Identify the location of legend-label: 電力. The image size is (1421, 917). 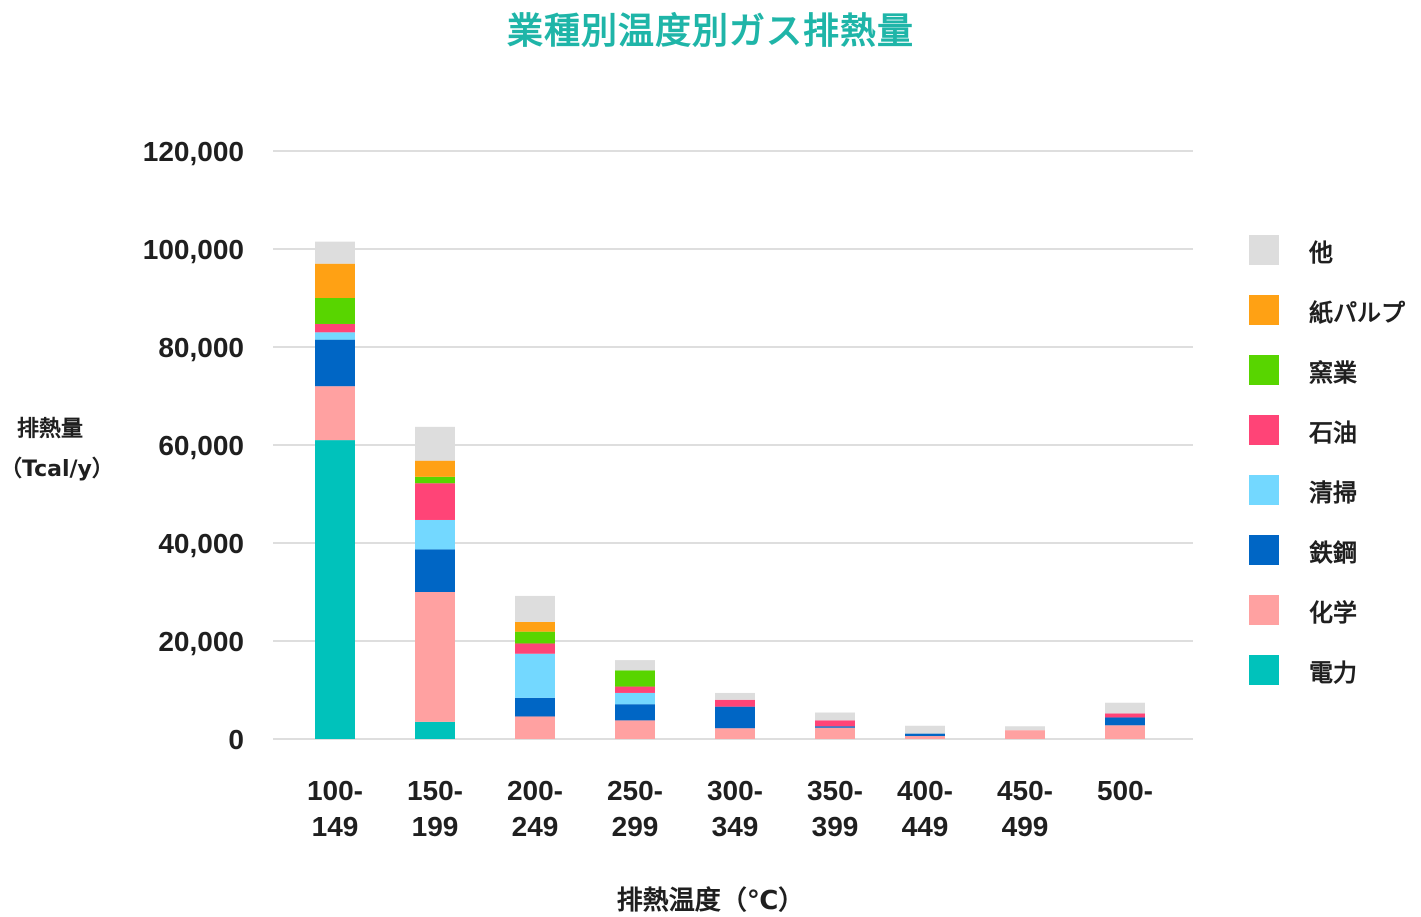
(1333, 672).